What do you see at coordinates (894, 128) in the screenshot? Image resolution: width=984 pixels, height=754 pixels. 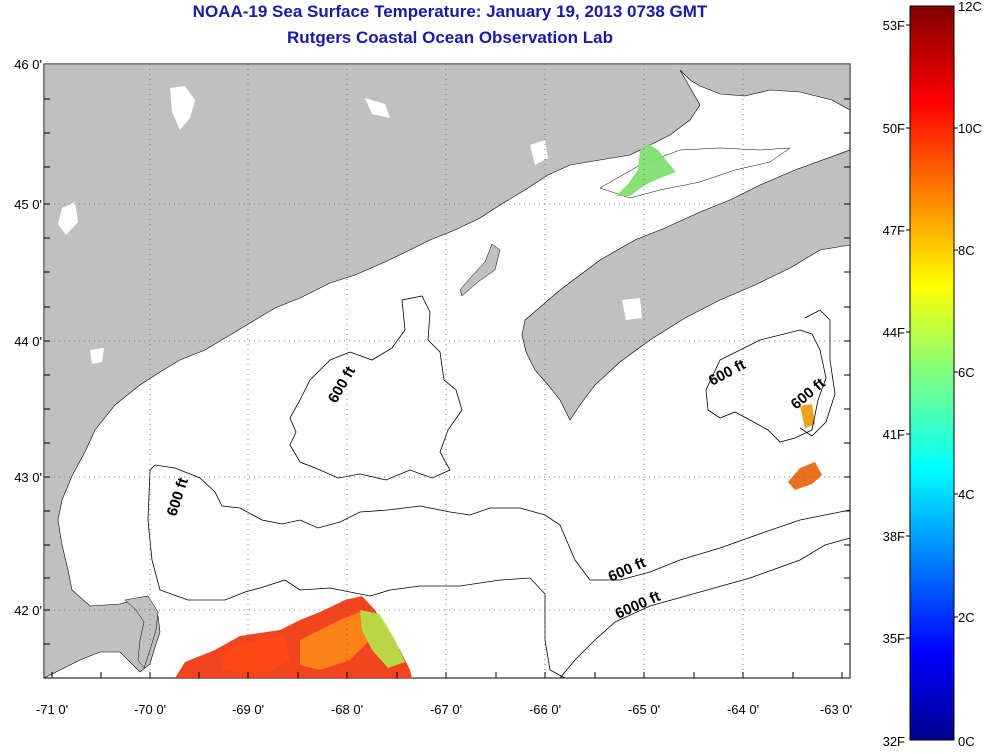 I see `colorbar-f-50: 50F` at bounding box center [894, 128].